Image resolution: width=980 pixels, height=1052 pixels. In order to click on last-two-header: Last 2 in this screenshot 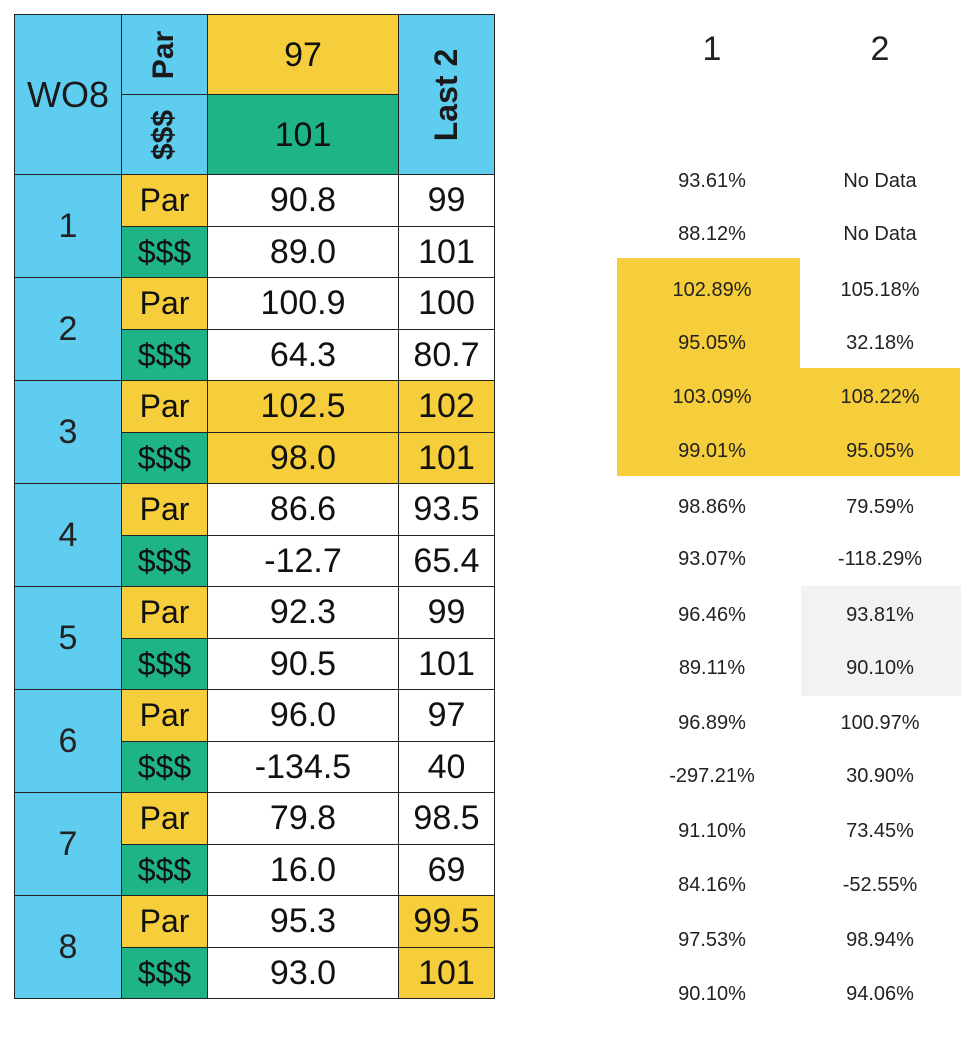, I will do `click(446, 94)`.